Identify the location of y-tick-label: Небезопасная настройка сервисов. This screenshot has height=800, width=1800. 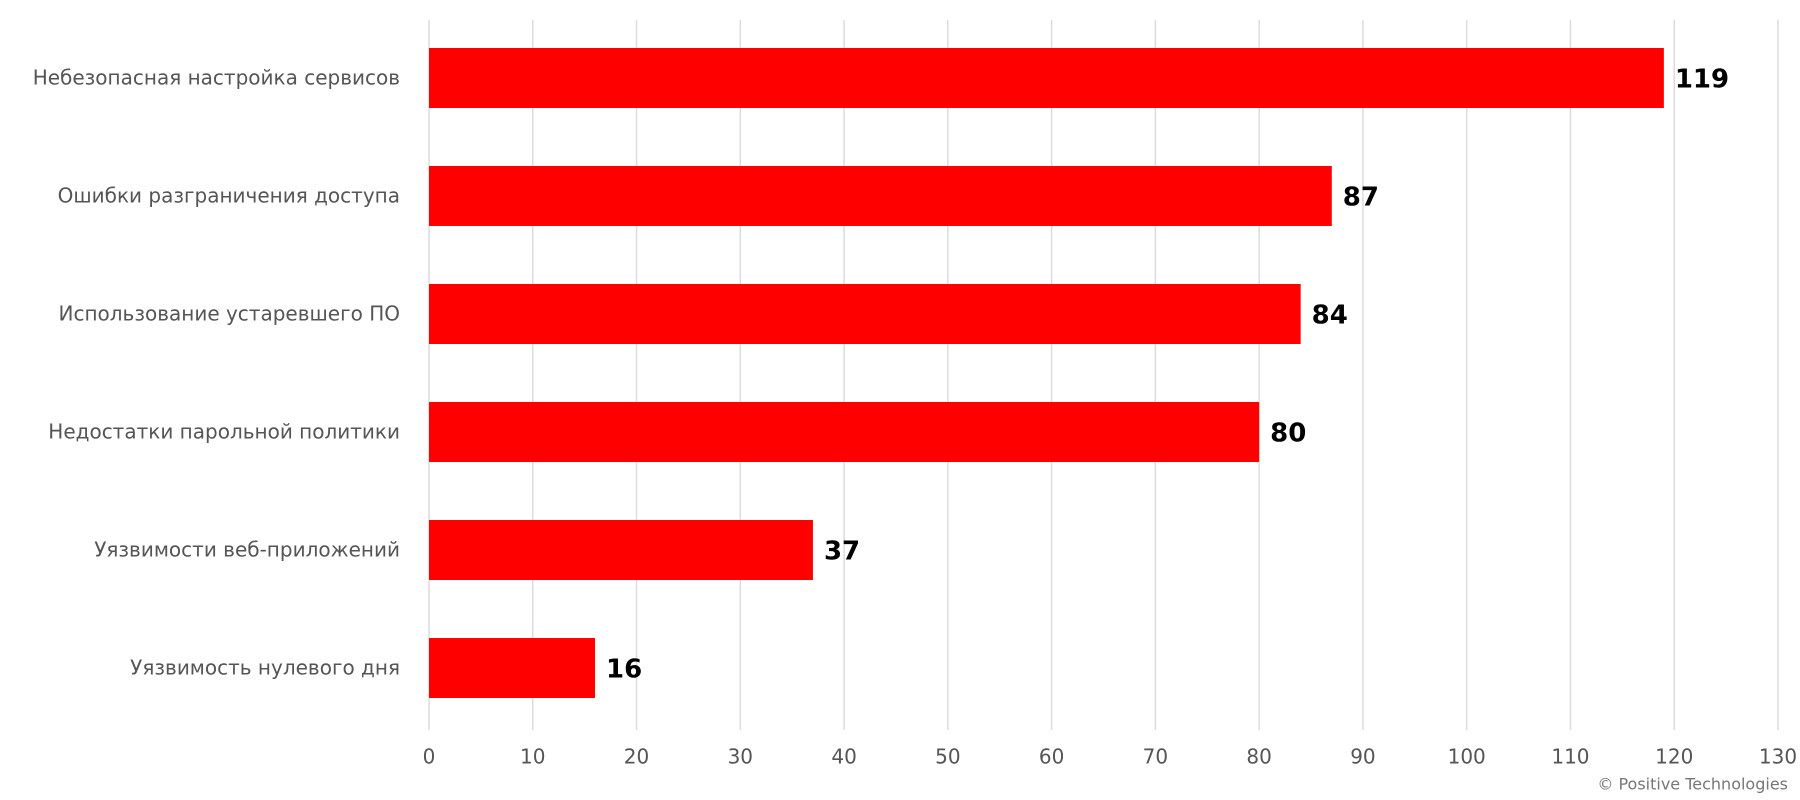
(216, 78).